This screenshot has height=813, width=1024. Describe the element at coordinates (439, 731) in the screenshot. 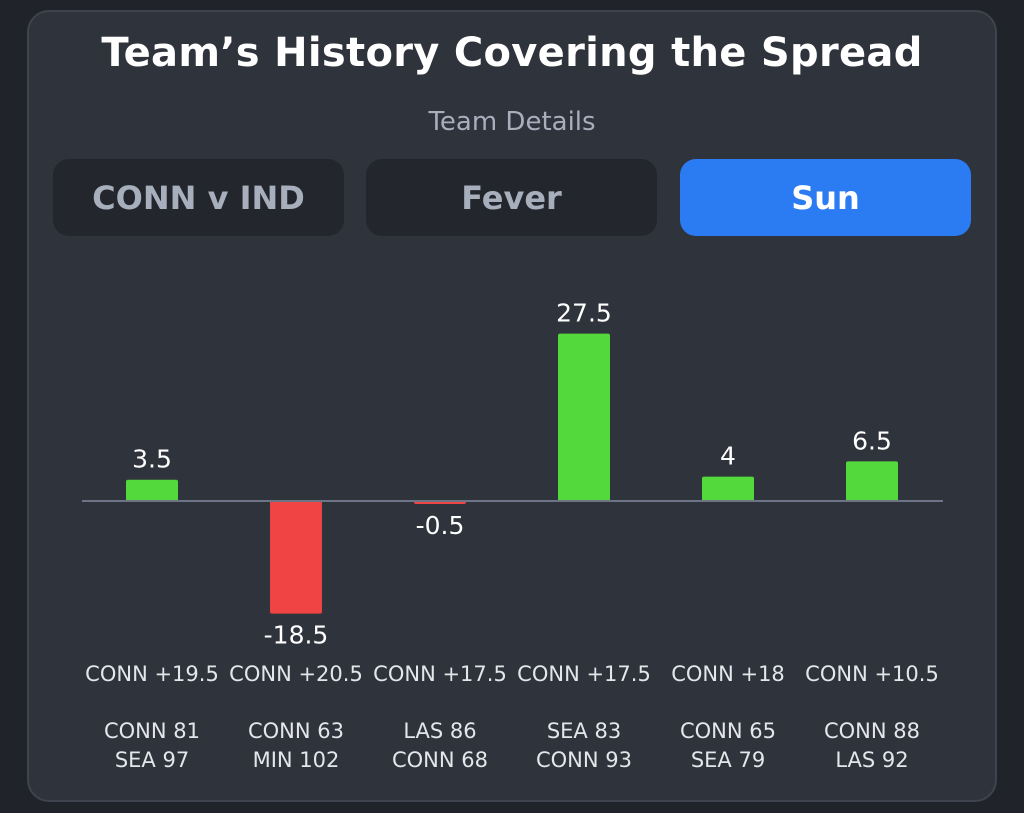

I see `score-line: LAS 86` at that location.